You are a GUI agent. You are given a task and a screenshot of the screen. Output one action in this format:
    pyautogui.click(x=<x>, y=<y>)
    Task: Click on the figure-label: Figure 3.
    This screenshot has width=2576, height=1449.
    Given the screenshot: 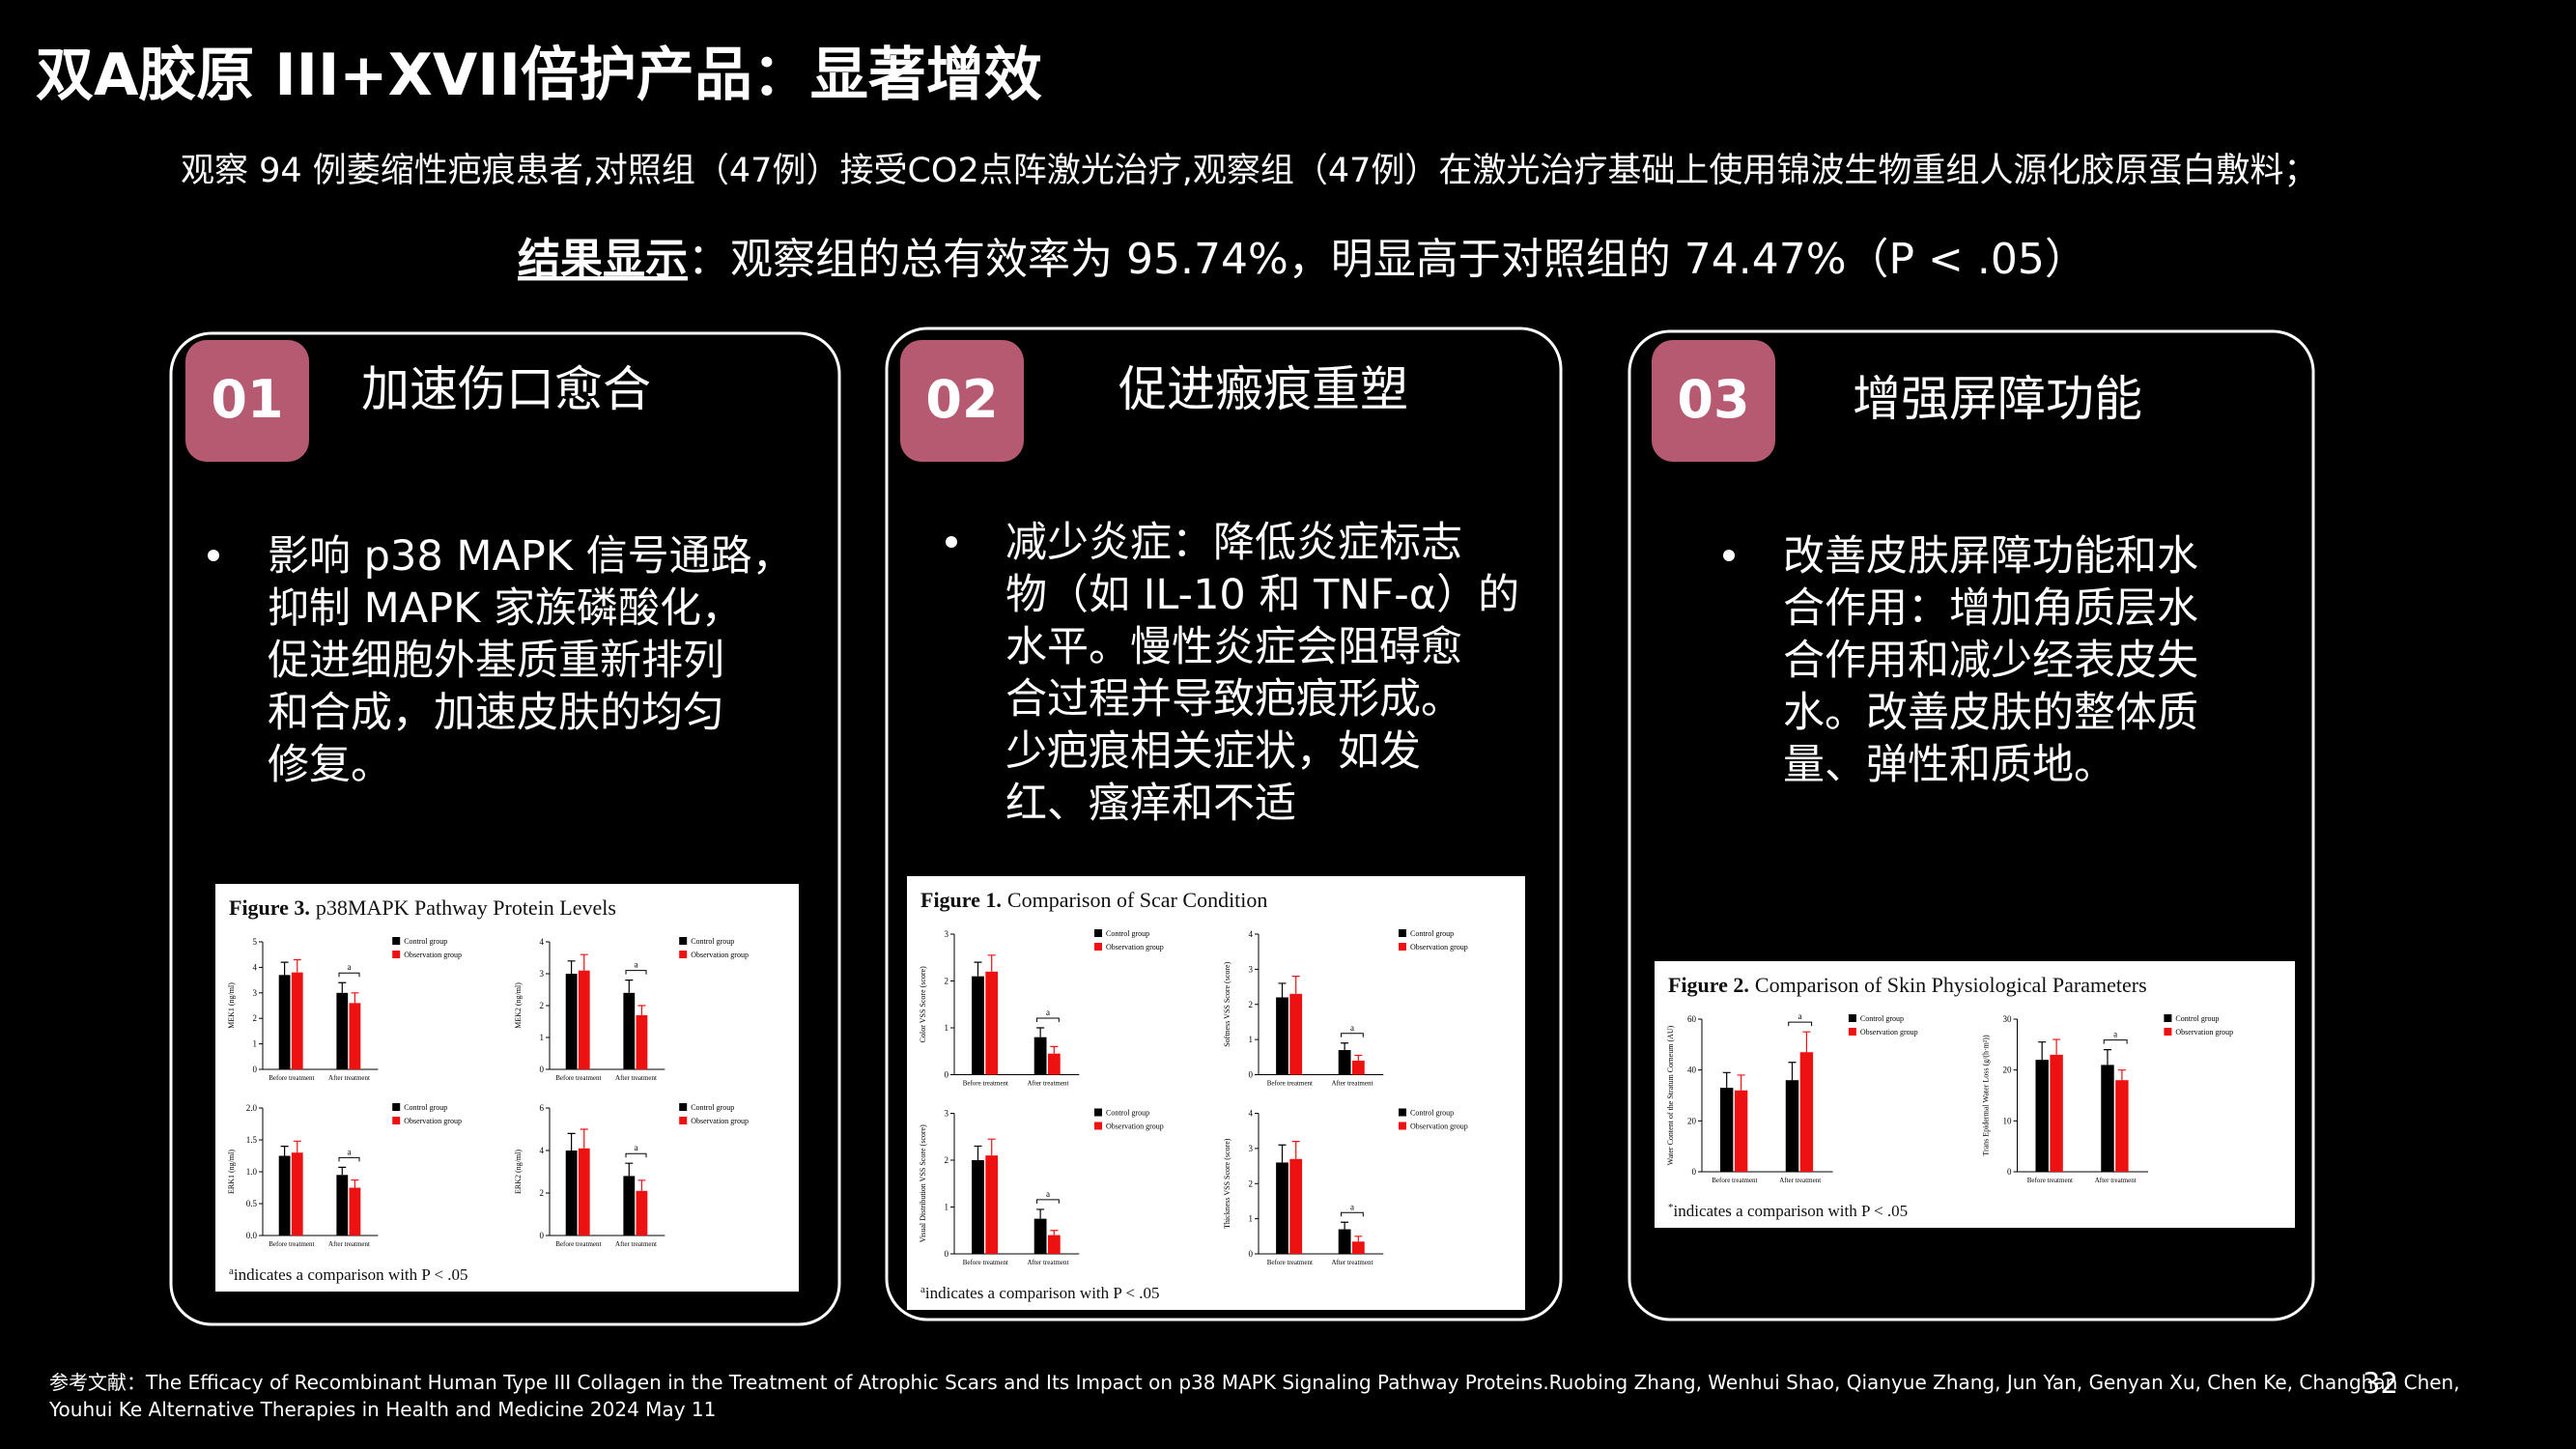 What is the action you would take?
    pyautogui.click(x=269, y=907)
    